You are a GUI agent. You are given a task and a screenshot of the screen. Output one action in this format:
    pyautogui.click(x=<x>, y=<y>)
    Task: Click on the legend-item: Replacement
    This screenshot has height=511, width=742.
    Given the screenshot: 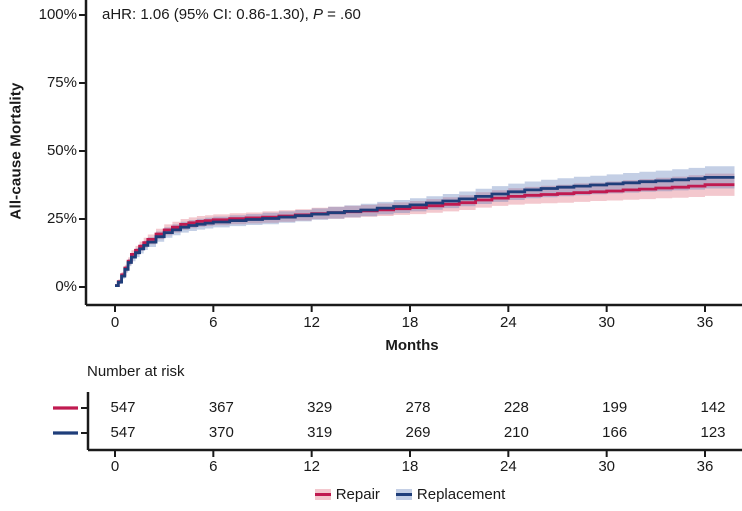 What is the action you would take?
    pyautogui.click(x=450, y=494)
    